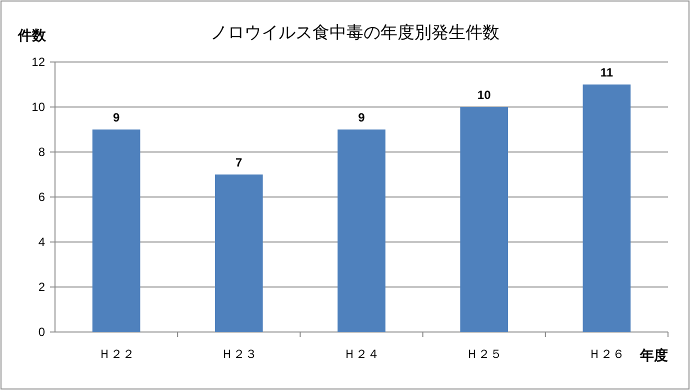 This screenshot has height=390, width=690. Describe the element at coordinates (653, 355) in the screenshot. I see `x-axis-title: 年度` at that location.